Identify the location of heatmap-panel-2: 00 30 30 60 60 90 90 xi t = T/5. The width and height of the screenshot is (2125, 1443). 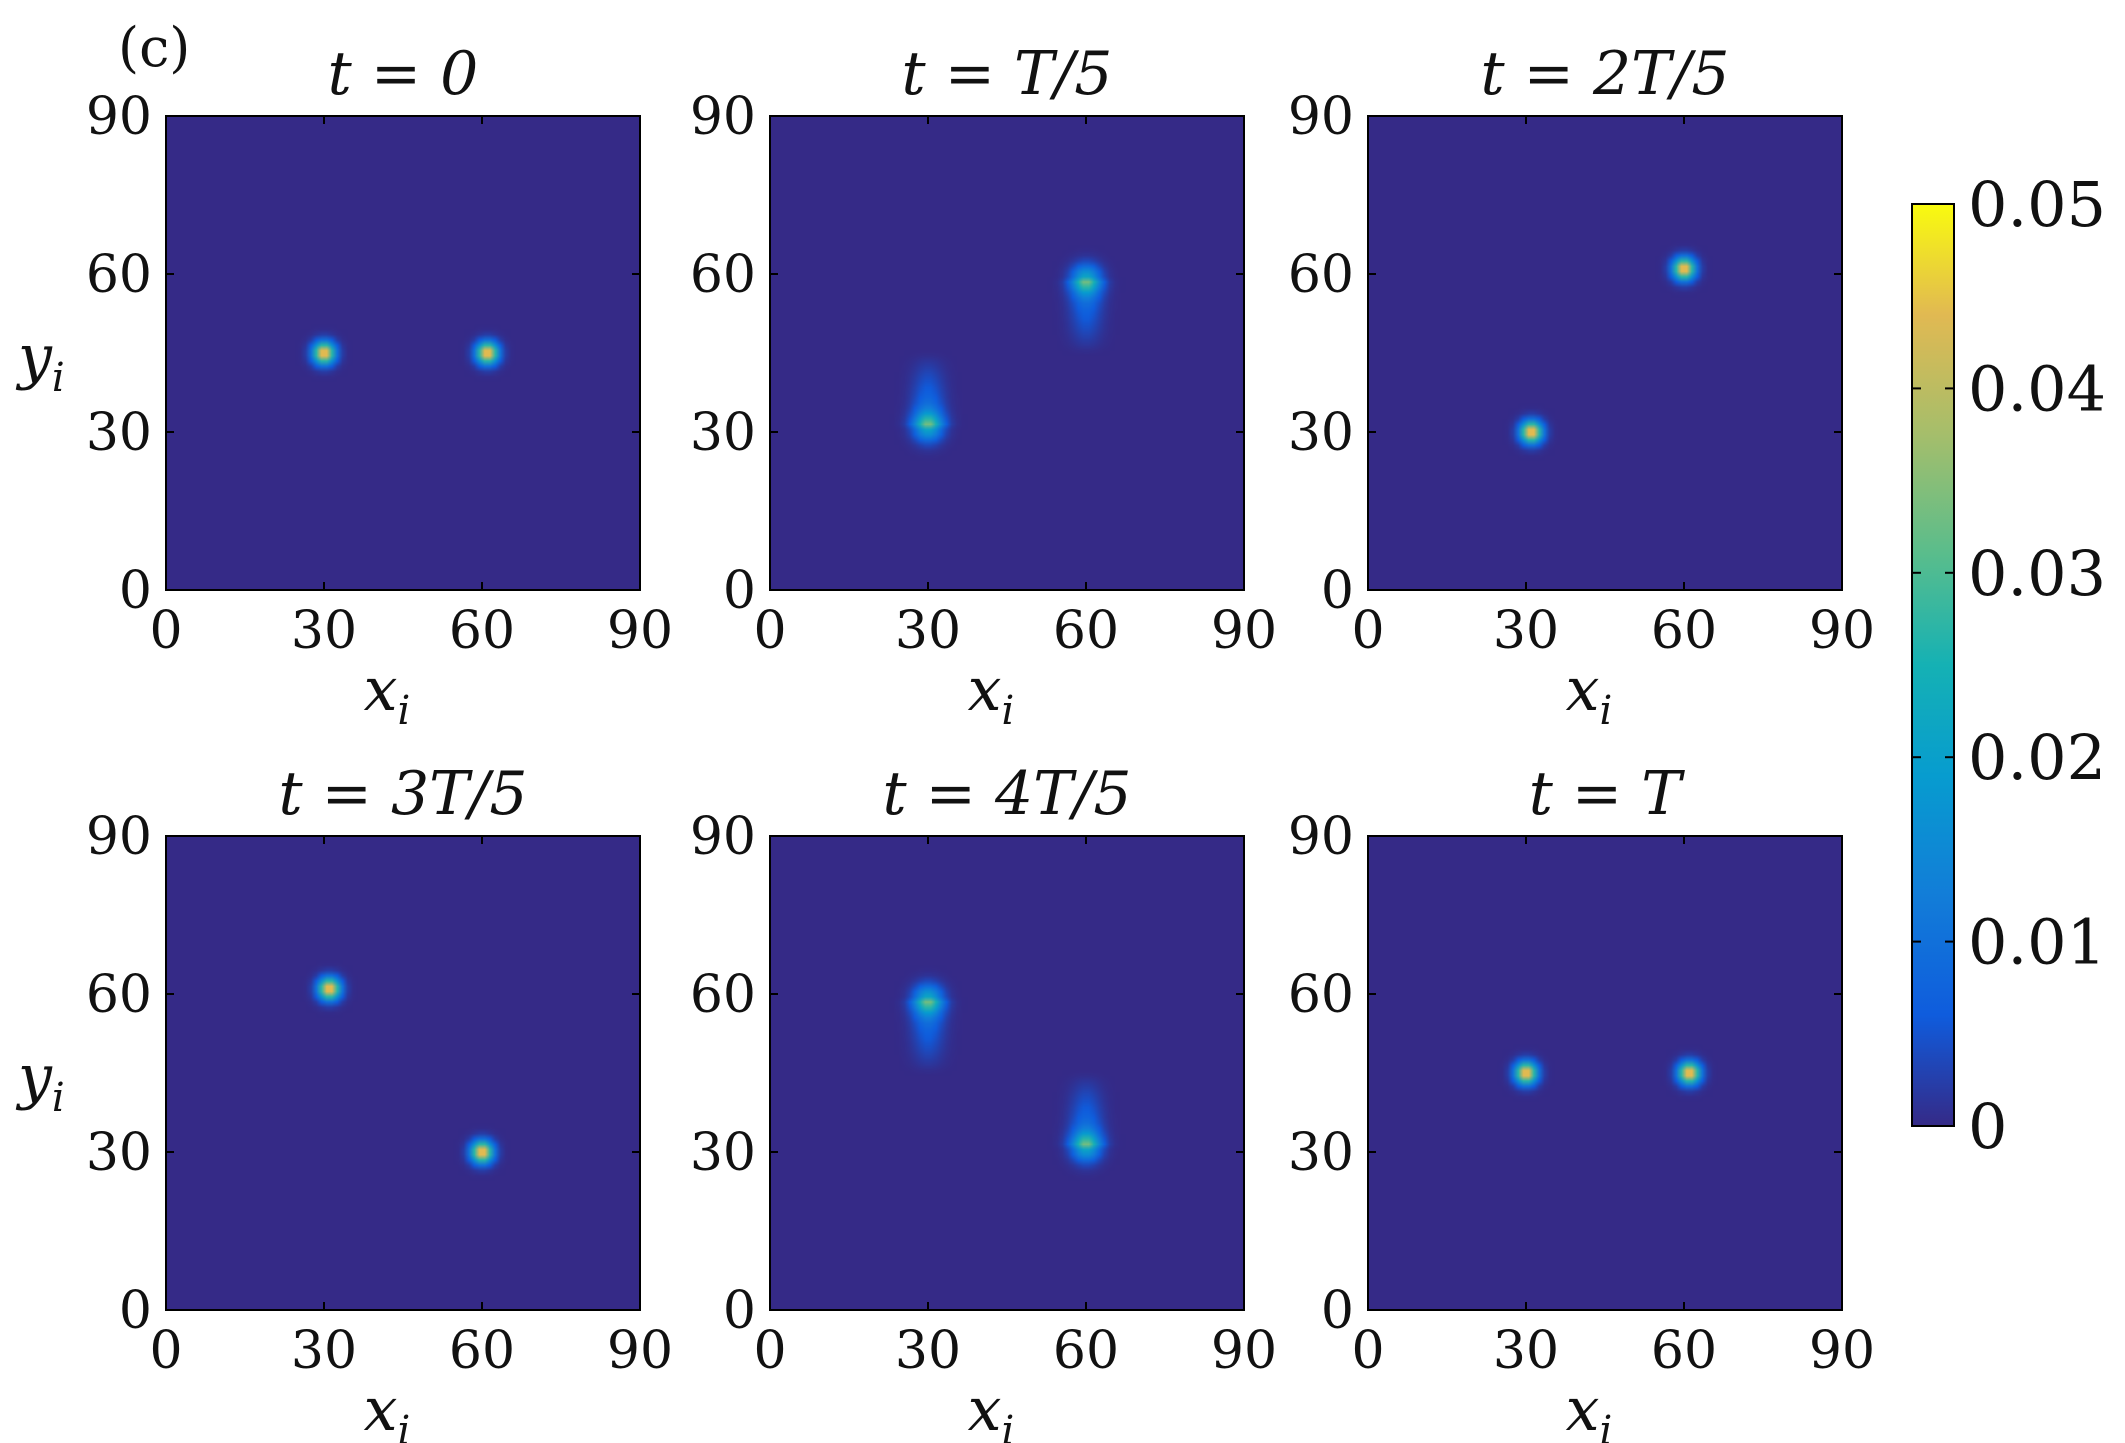
(983, 386).